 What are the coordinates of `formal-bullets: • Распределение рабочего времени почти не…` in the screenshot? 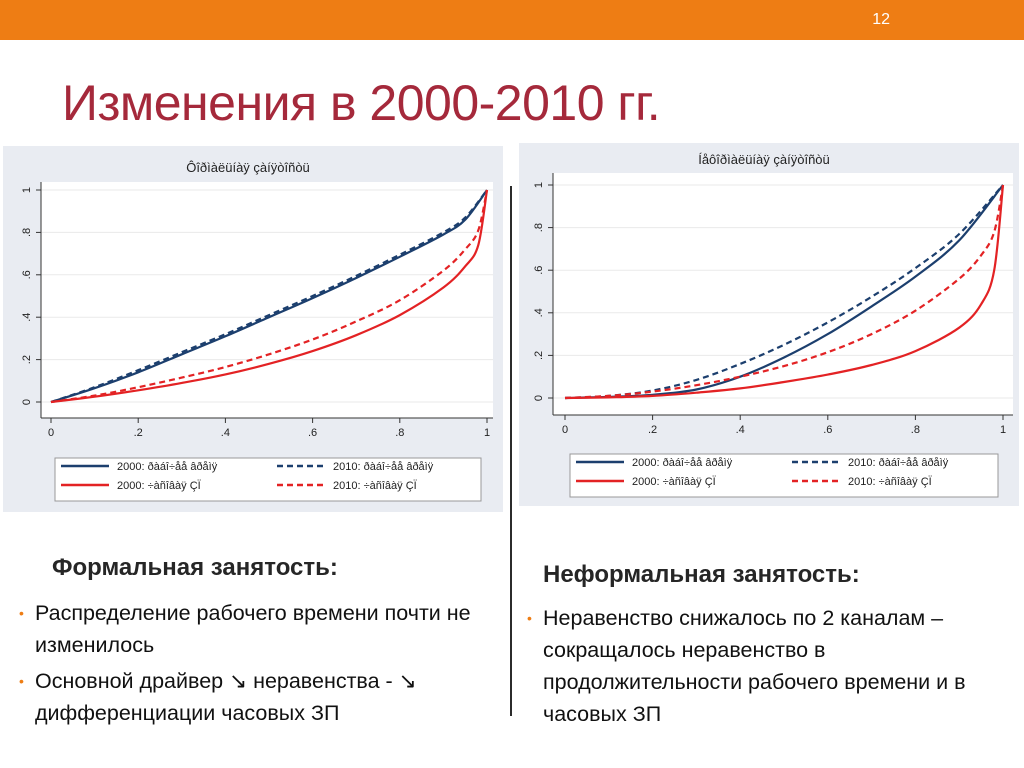 It's located at (257, 665).